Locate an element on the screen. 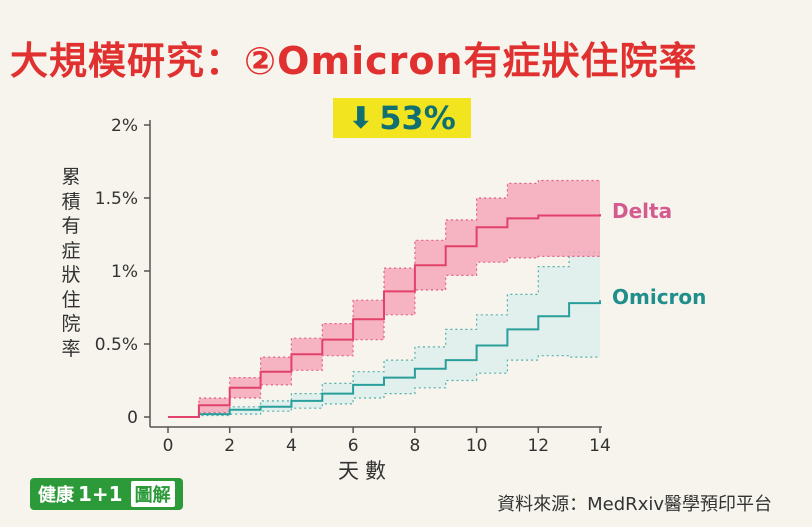 This screenshot has height=527, width=812. reduction-value: 53% is located at coordinates (417, 118).